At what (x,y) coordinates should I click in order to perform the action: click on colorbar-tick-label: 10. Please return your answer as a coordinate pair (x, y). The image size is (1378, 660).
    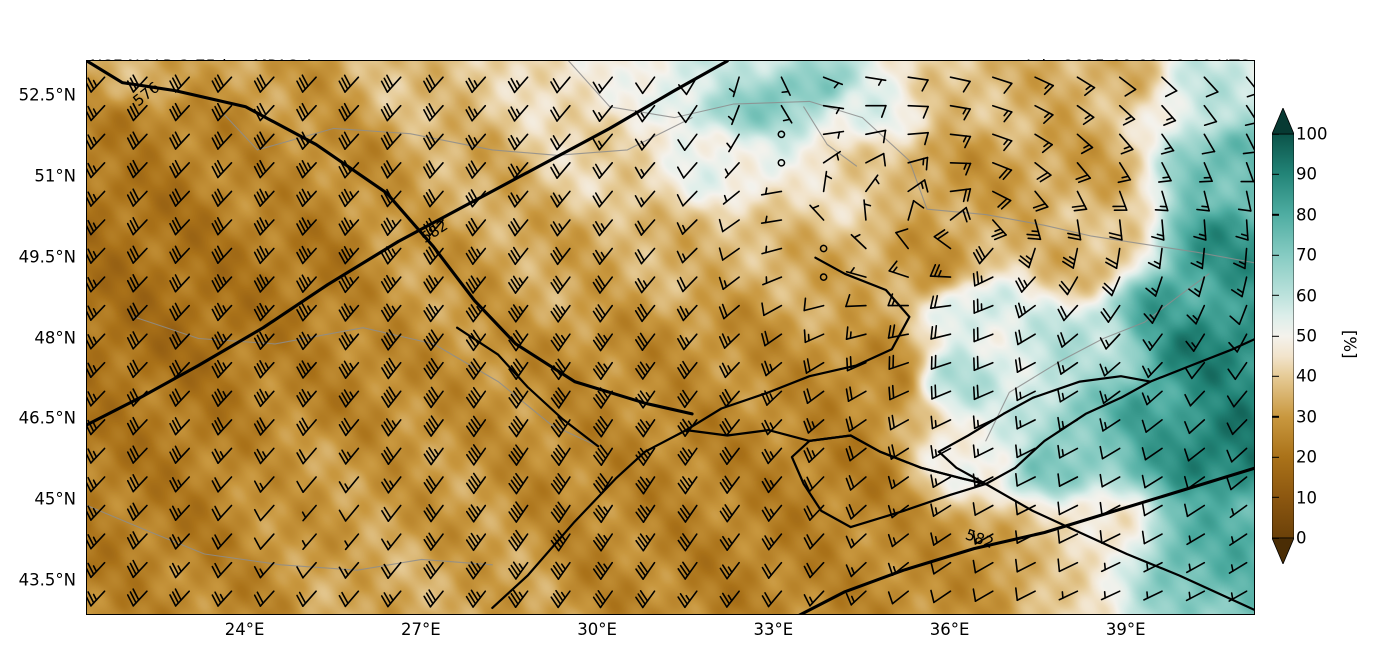
    Looking at the image, I should click on (1294, 497).